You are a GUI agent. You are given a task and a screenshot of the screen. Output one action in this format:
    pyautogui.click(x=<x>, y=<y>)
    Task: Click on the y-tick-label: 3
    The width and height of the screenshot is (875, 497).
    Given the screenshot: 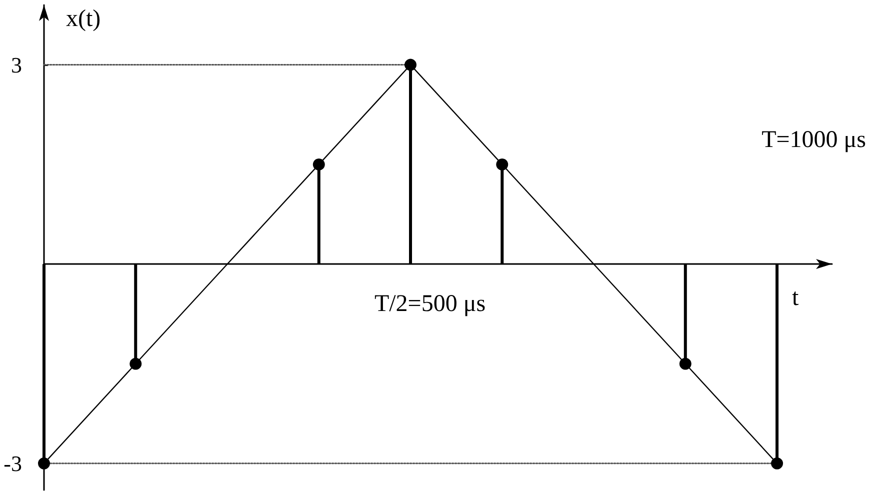 What is the action you would take?
    pyautogui.click(x=16, y=65)
    